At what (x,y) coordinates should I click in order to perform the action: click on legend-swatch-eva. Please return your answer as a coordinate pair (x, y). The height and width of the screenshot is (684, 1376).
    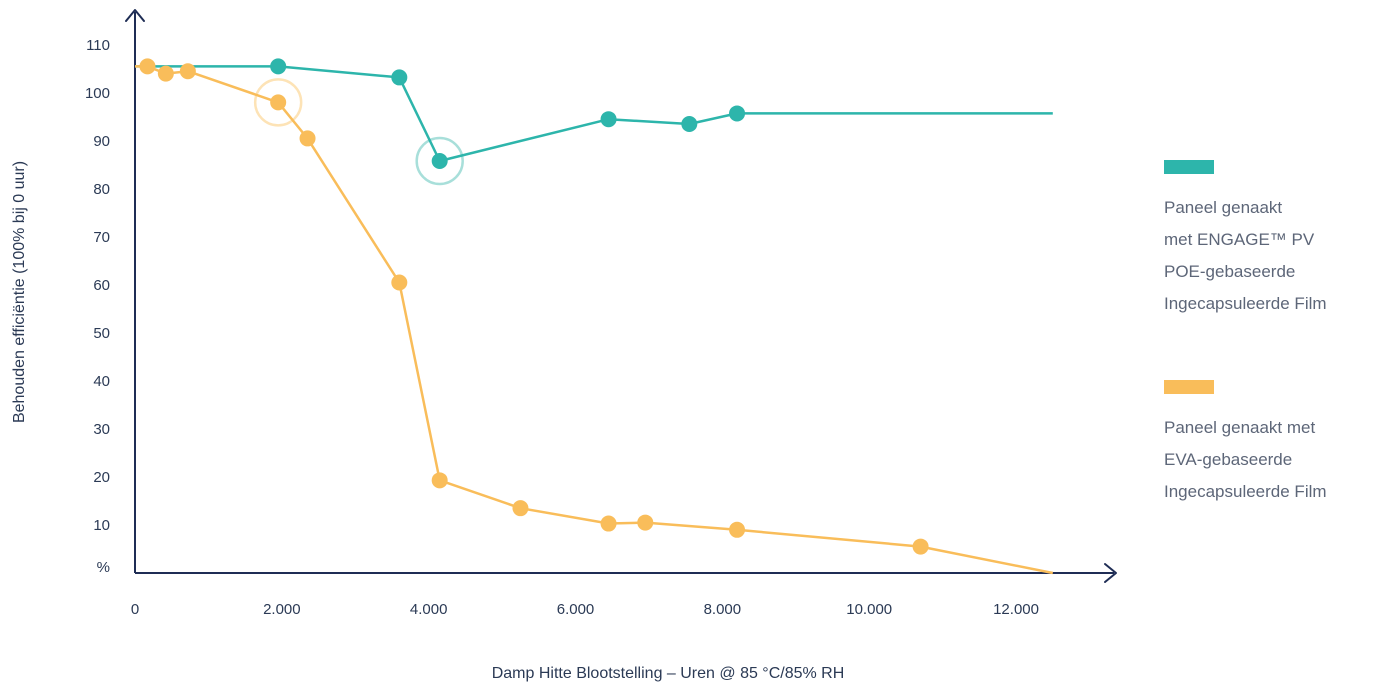
    Looking at the image, I should click on (1189, 387).